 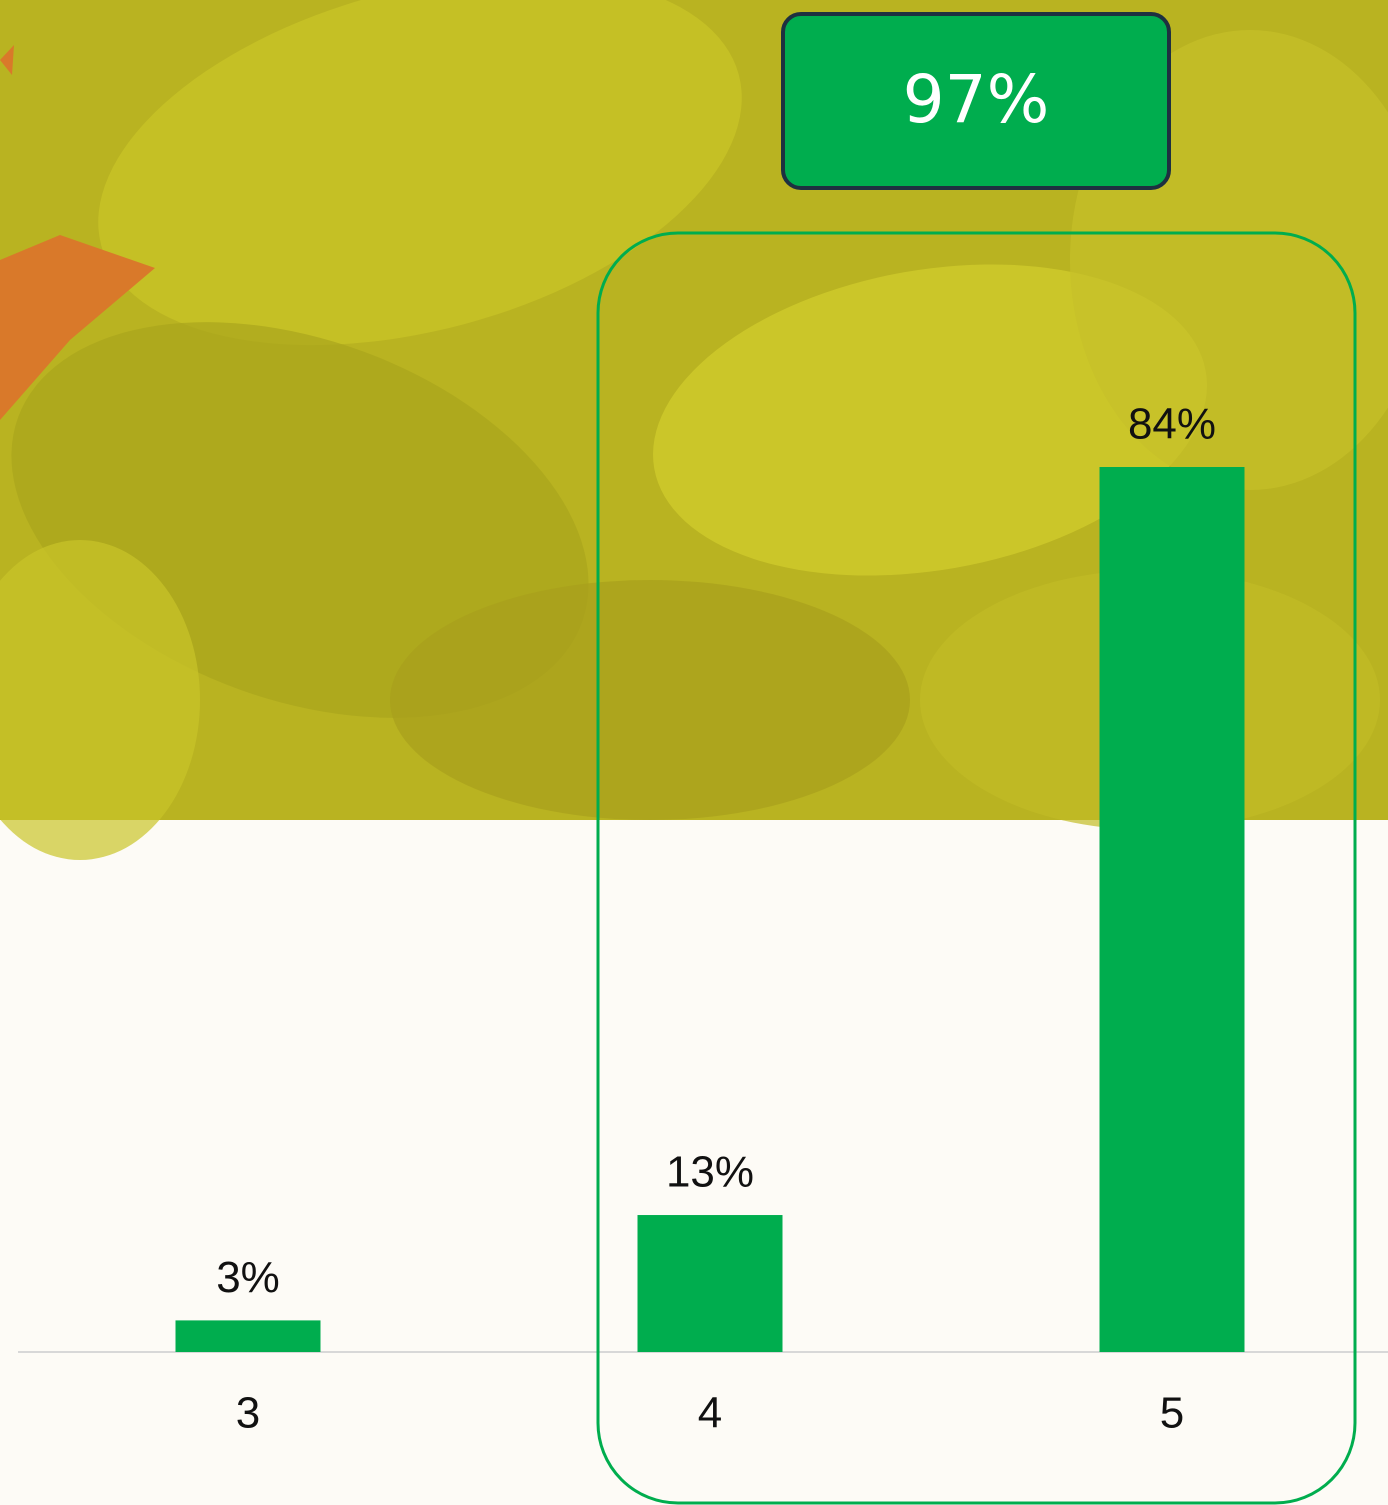 What do you see at coordinates (248, 1413) in the screenshot?
I see `x-tick-label: 3` at bounding box center [248, 1413].